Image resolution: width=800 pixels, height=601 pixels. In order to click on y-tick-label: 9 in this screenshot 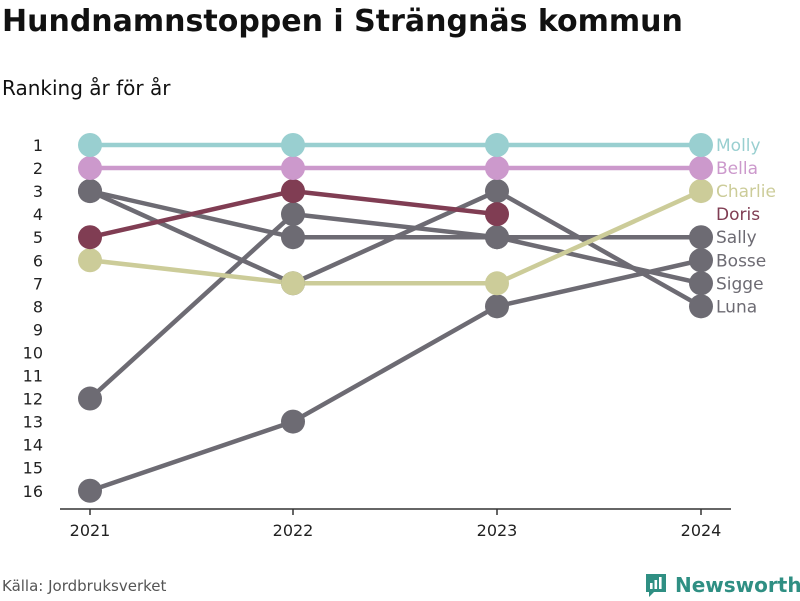, I will do `click(38, 329)`.